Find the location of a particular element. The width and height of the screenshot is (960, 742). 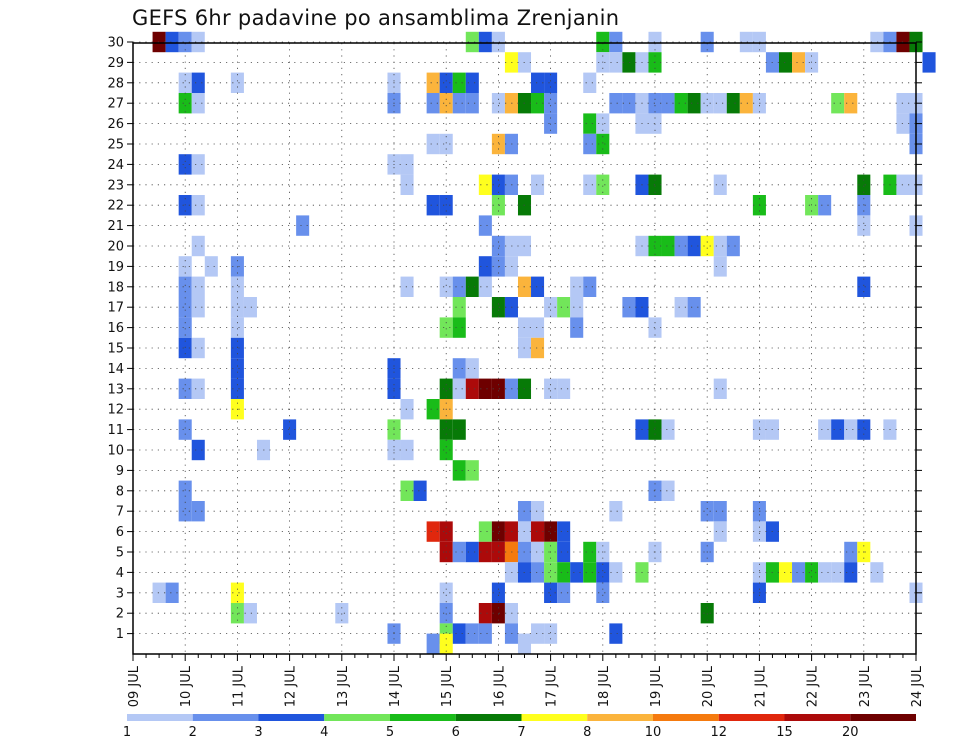

y-tick-label: 4 is located at coordinates (120, 573).